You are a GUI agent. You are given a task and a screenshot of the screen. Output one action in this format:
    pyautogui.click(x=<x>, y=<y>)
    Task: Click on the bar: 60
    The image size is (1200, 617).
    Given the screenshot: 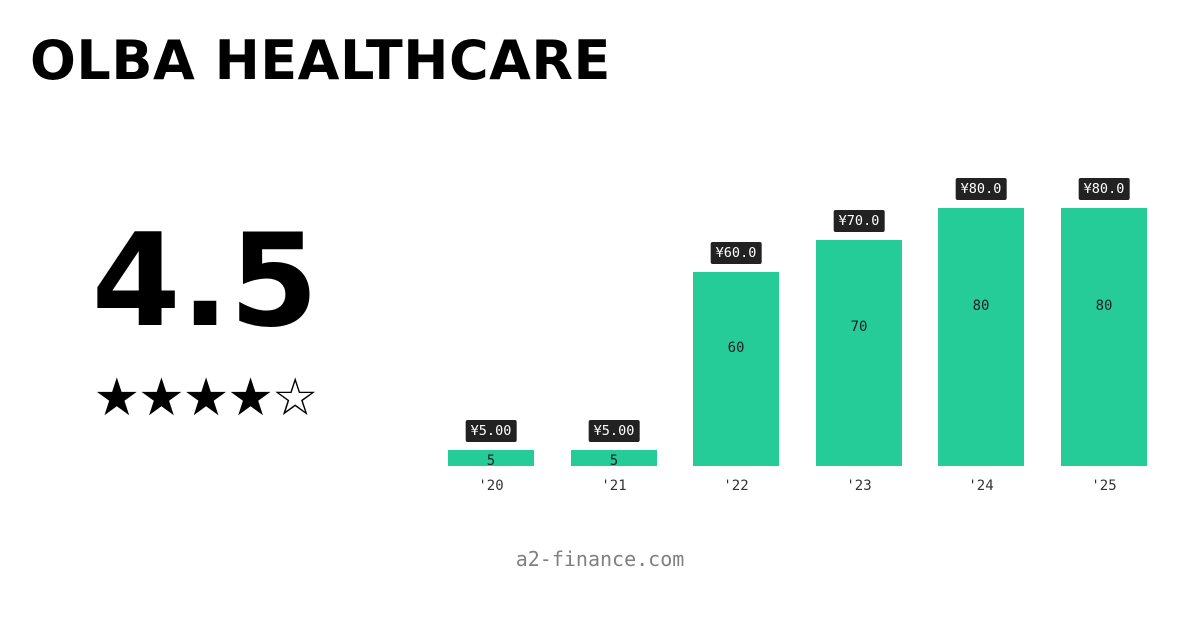 What is the action you would take?
    pyautogui.click(x=736, y=369)
    